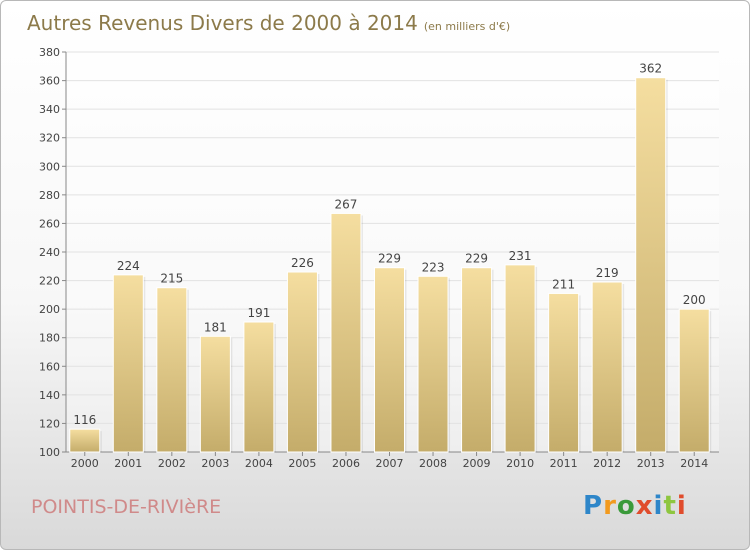 The height and width of the screenshot is (550, 750). What do you see at coordinates (520, 463) in the screenshot?
I see `x-tick-label: 2010` at bounding box center [520, 463].